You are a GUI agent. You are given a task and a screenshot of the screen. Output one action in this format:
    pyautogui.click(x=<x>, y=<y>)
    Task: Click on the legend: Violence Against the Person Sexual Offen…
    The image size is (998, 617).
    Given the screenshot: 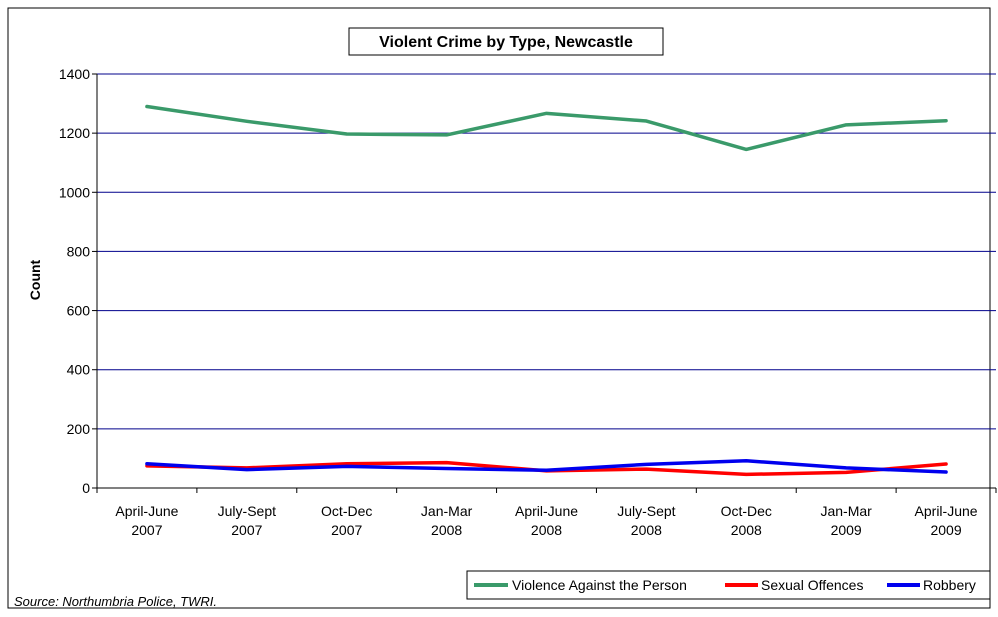 What is the action you would take?
    pyautogui.click(x=728, y=585)
    